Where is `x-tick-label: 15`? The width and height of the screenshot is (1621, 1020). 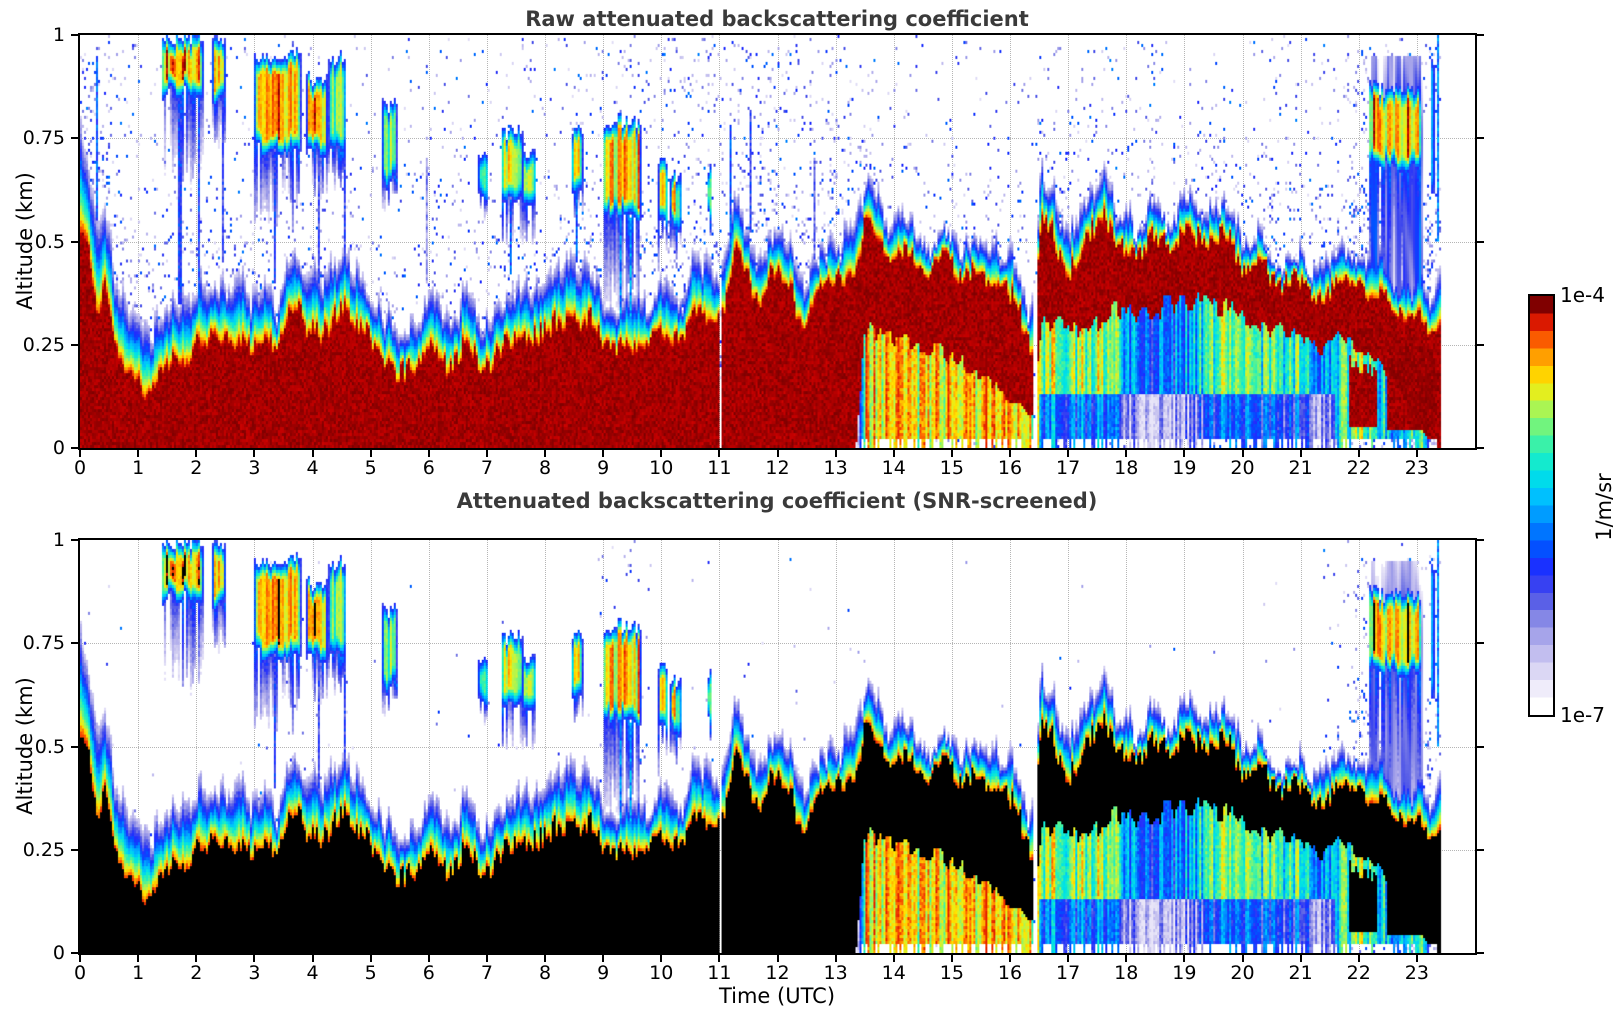
x-tick-label: 15 is located at coordinates (951, 973).